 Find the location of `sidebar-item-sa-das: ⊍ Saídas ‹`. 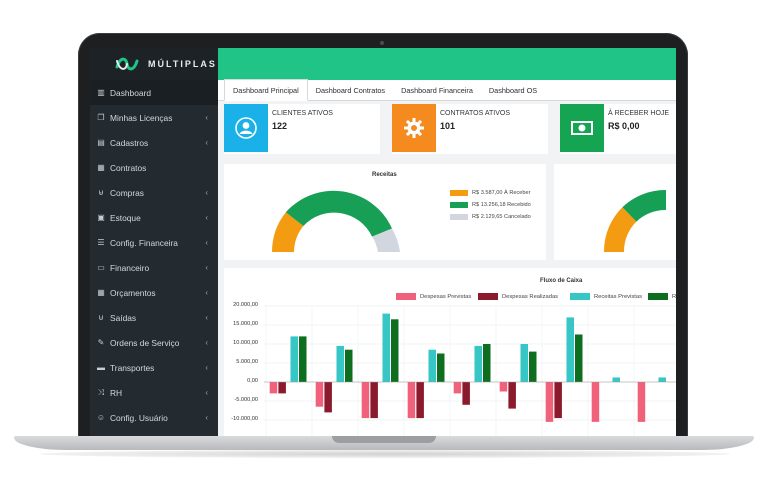

sidebar-item-sa-das: ⊍ Saídas ‹ is located at coordinates (154, 317).